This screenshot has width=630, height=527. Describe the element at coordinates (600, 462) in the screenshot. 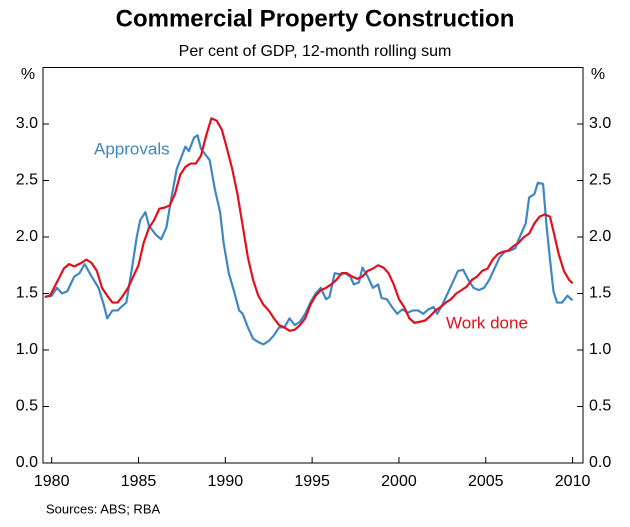

I see `y2-tick-label: 0.0` at that location.